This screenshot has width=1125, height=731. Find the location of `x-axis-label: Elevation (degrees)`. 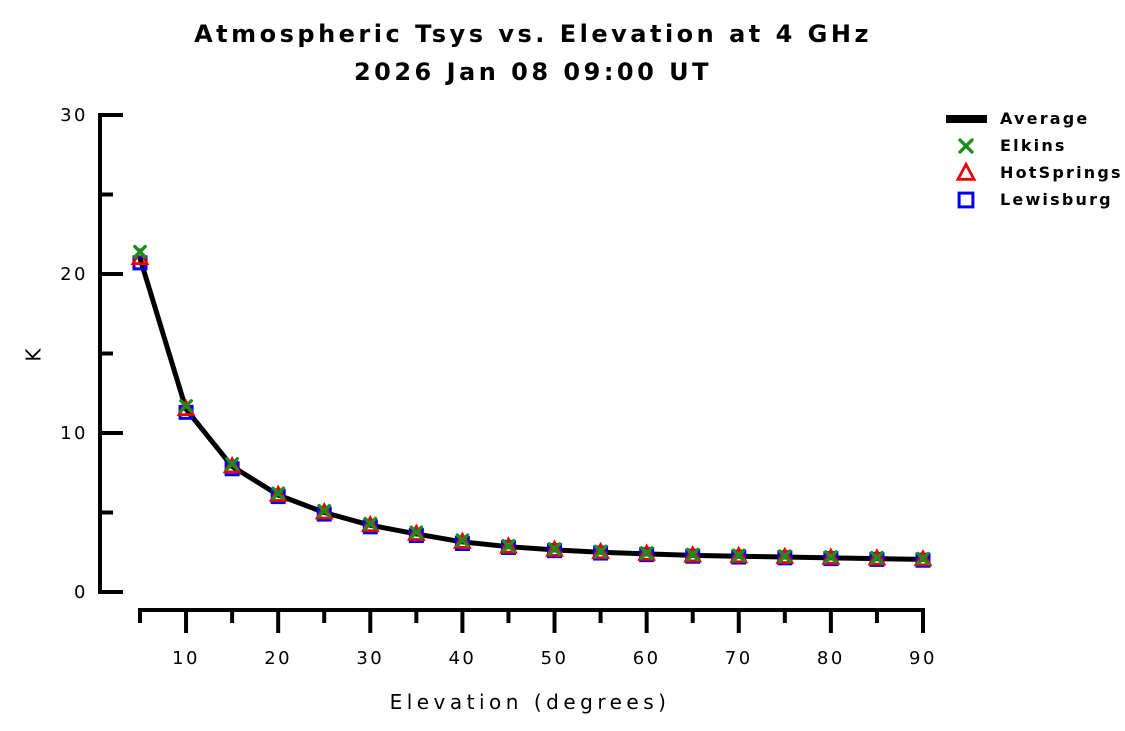

x-axis-label: Elevation (degrees) is located at coordinates (530, 702).